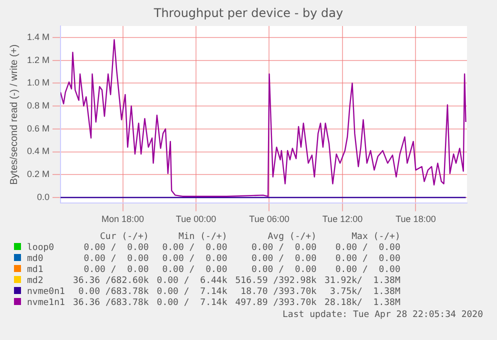 The width and height of the screenshot is (497, 340). I want to click on y-tick-label: 0.8 M, so click(38, 105).